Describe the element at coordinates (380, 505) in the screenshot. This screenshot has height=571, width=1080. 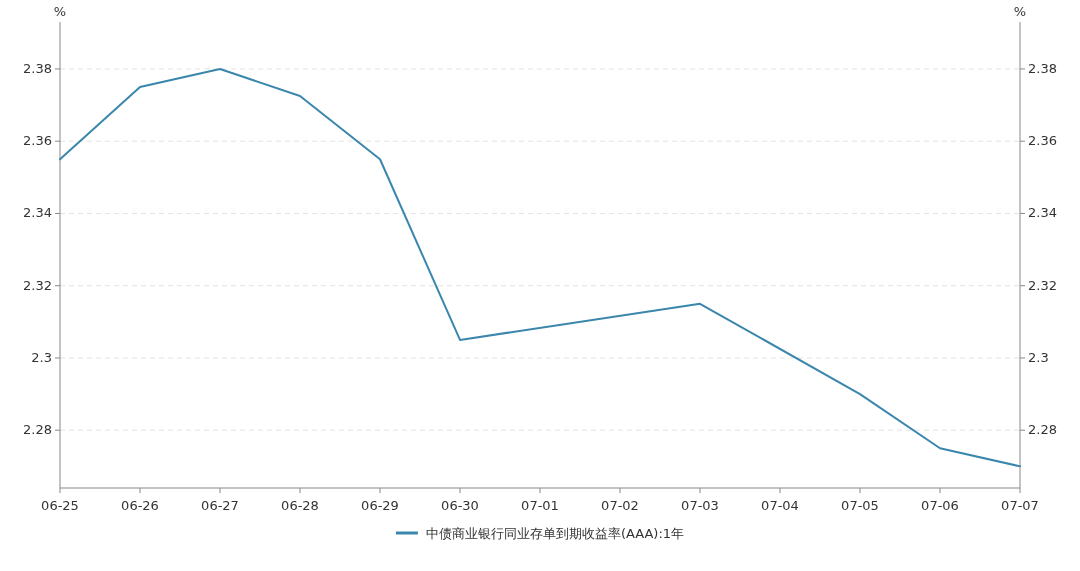
I see `x-tick-label: 06-29` at that location.